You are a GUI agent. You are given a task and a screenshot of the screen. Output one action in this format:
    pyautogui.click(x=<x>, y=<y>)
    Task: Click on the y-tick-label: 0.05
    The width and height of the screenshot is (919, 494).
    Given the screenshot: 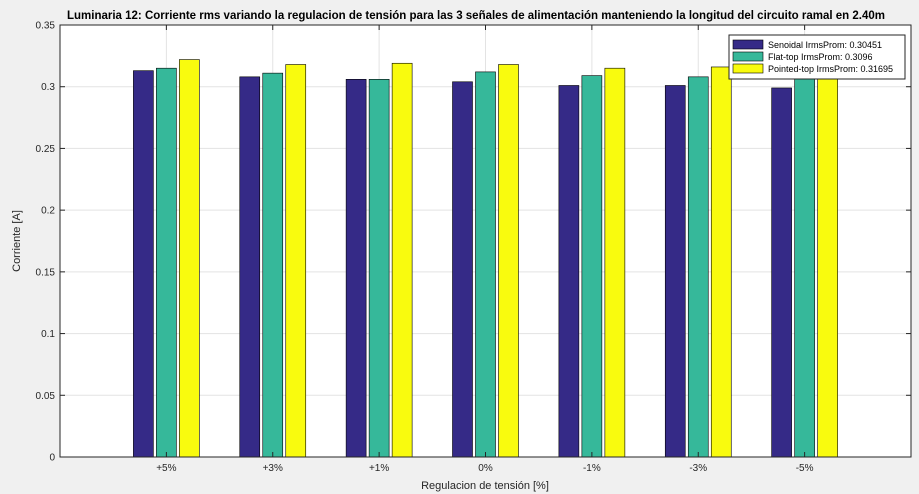 What is the action you would take?
    pyautogui.click(x=46, y=396)
    